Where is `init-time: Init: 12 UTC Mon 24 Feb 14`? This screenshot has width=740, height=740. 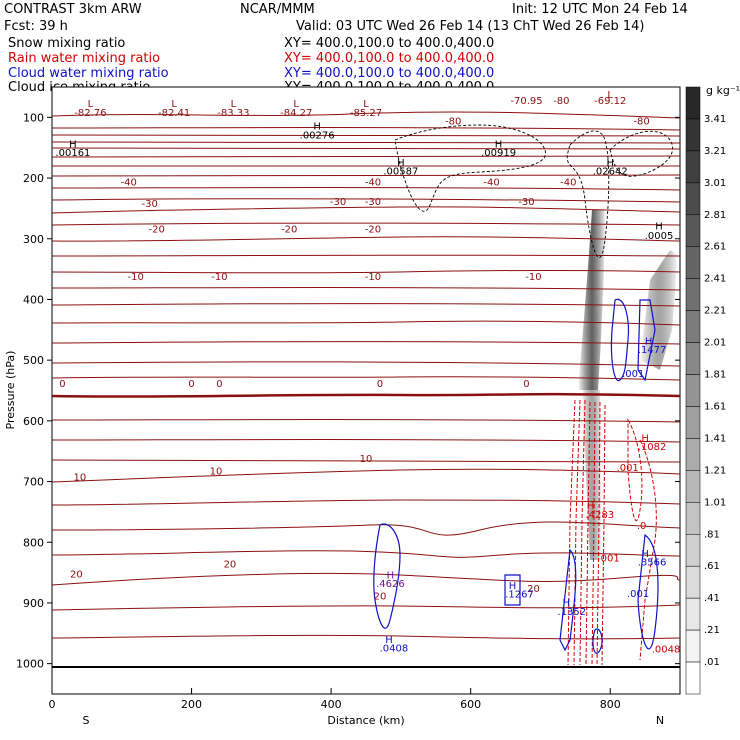 init-time: Init: 12 UTC Mon 24 Feb 14 is located at coordinates (600, 9).